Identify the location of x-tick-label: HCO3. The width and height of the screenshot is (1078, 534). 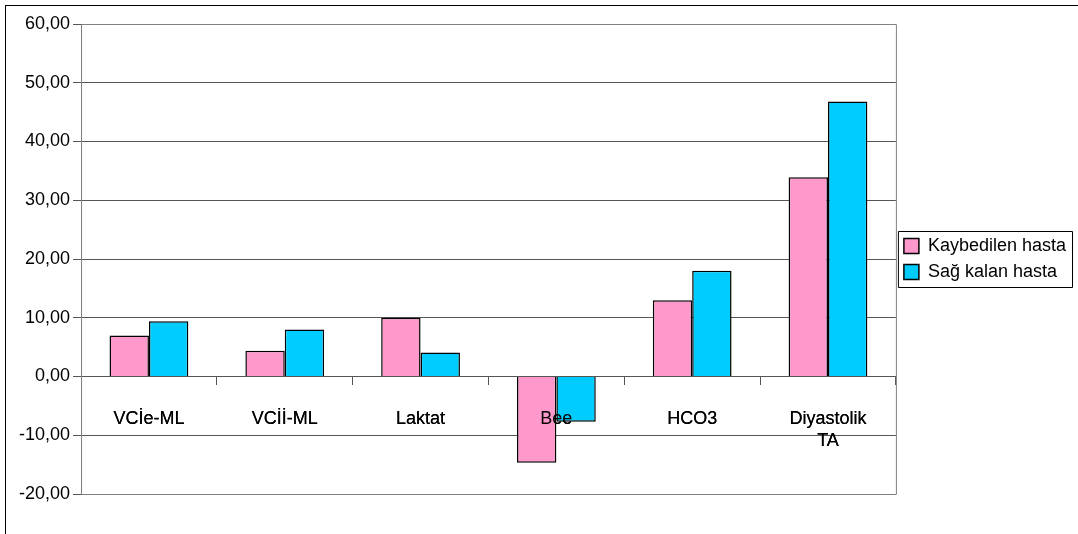
(692, 418).